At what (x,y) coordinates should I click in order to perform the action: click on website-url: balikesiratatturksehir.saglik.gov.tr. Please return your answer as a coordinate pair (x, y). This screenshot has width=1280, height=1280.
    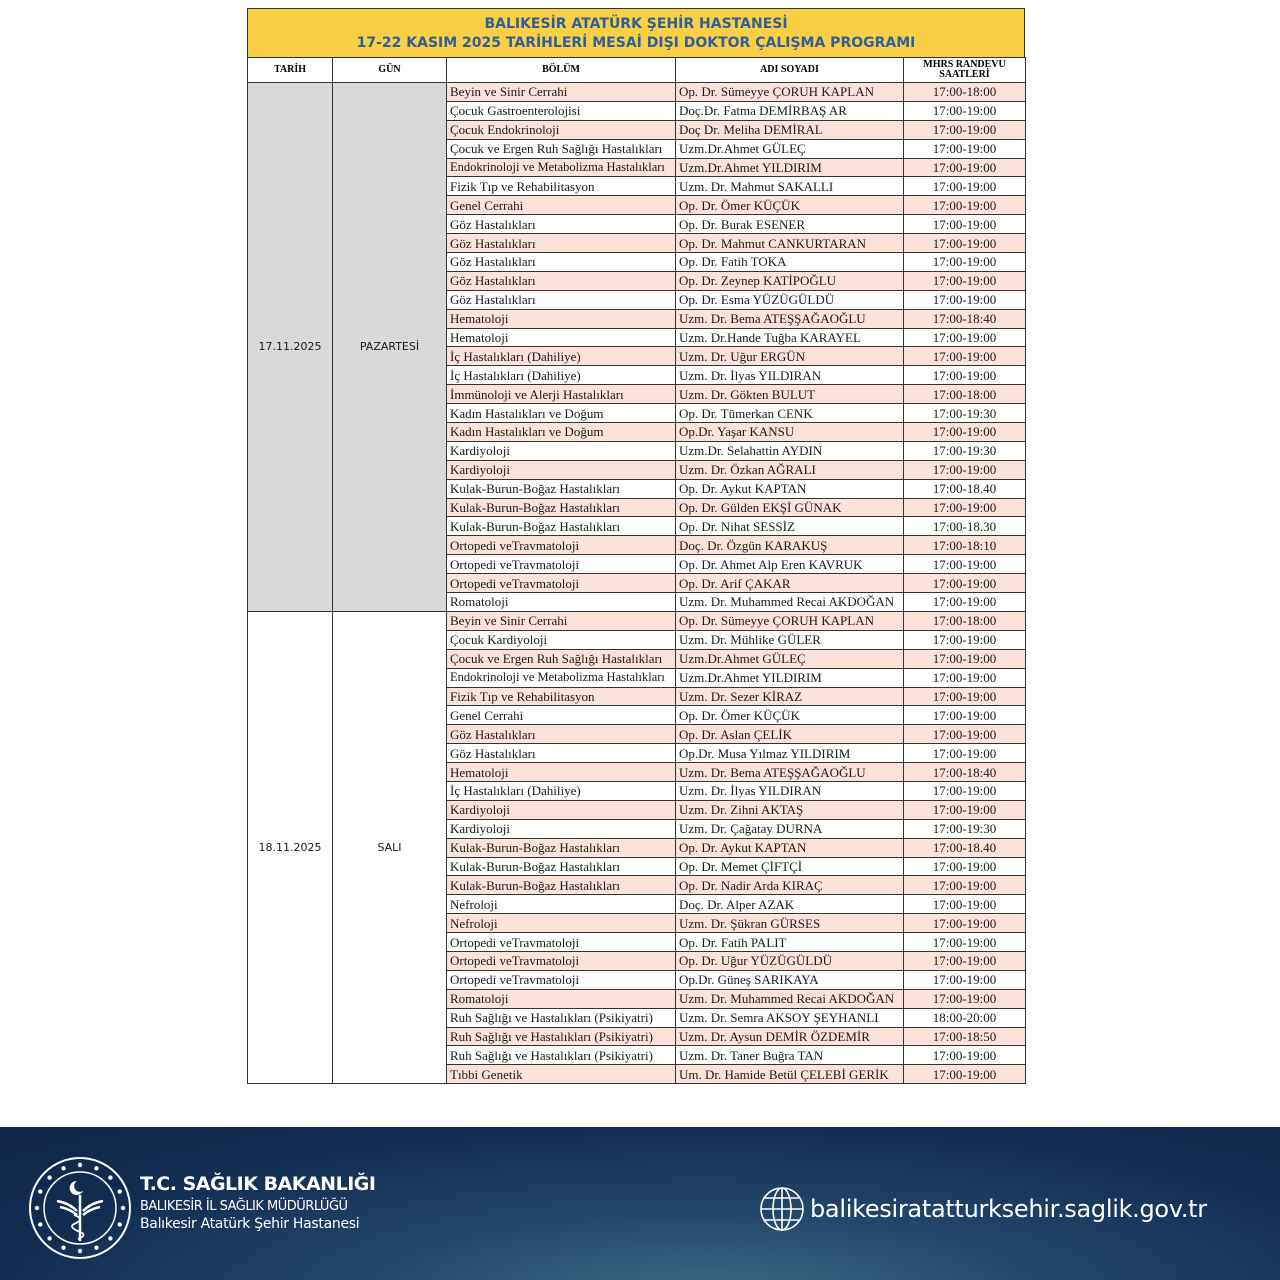
    Looking at the image, I should click on (1008, 1209).